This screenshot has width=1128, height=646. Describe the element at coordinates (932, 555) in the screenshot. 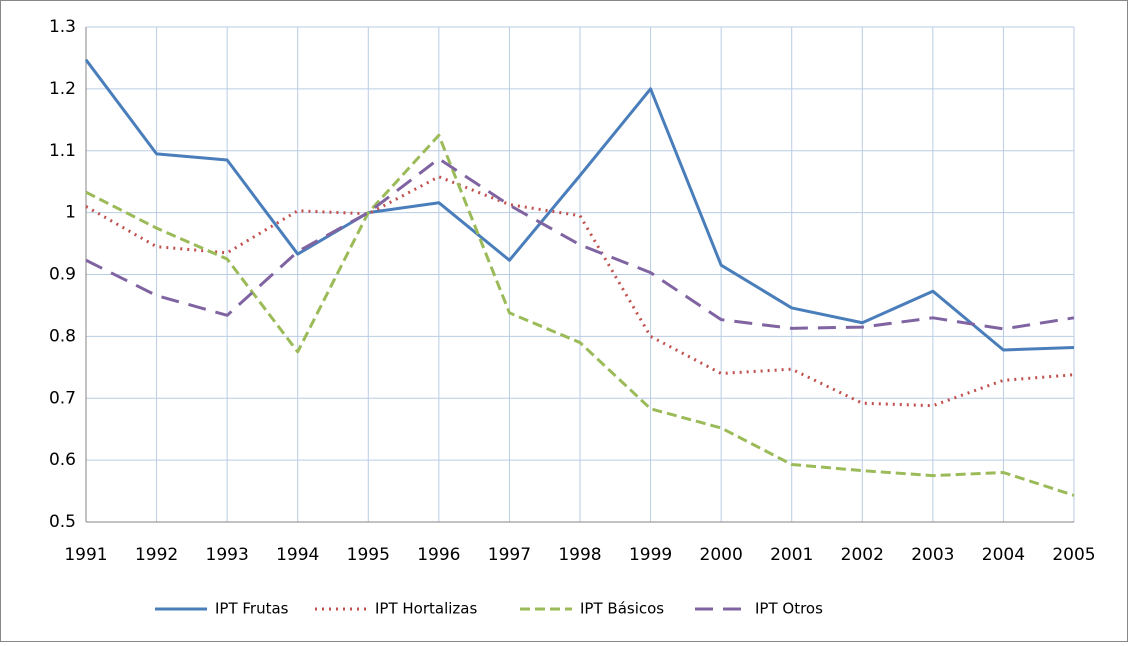

I see `x-tick-label: 2003` at that location.